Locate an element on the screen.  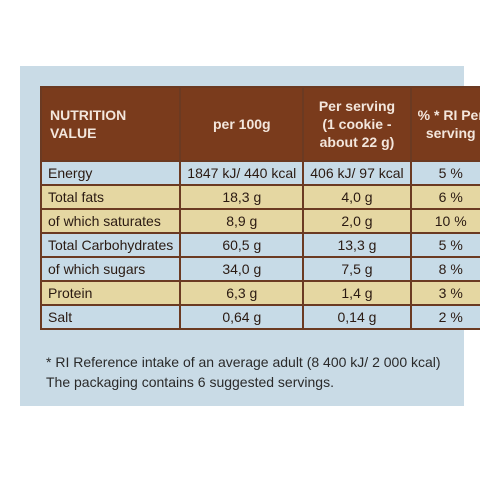
row-per-serving: 406 kJ/ 97 kcal is located at coordinates (357, 173).